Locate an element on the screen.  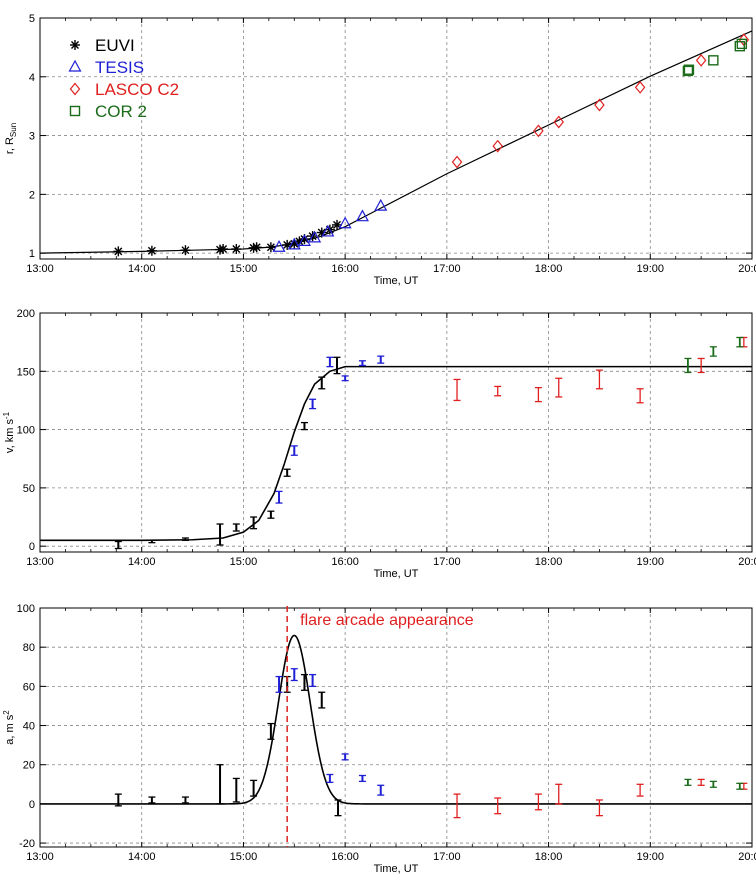
legend-marker-euvi is located at coordinates (75, 45).